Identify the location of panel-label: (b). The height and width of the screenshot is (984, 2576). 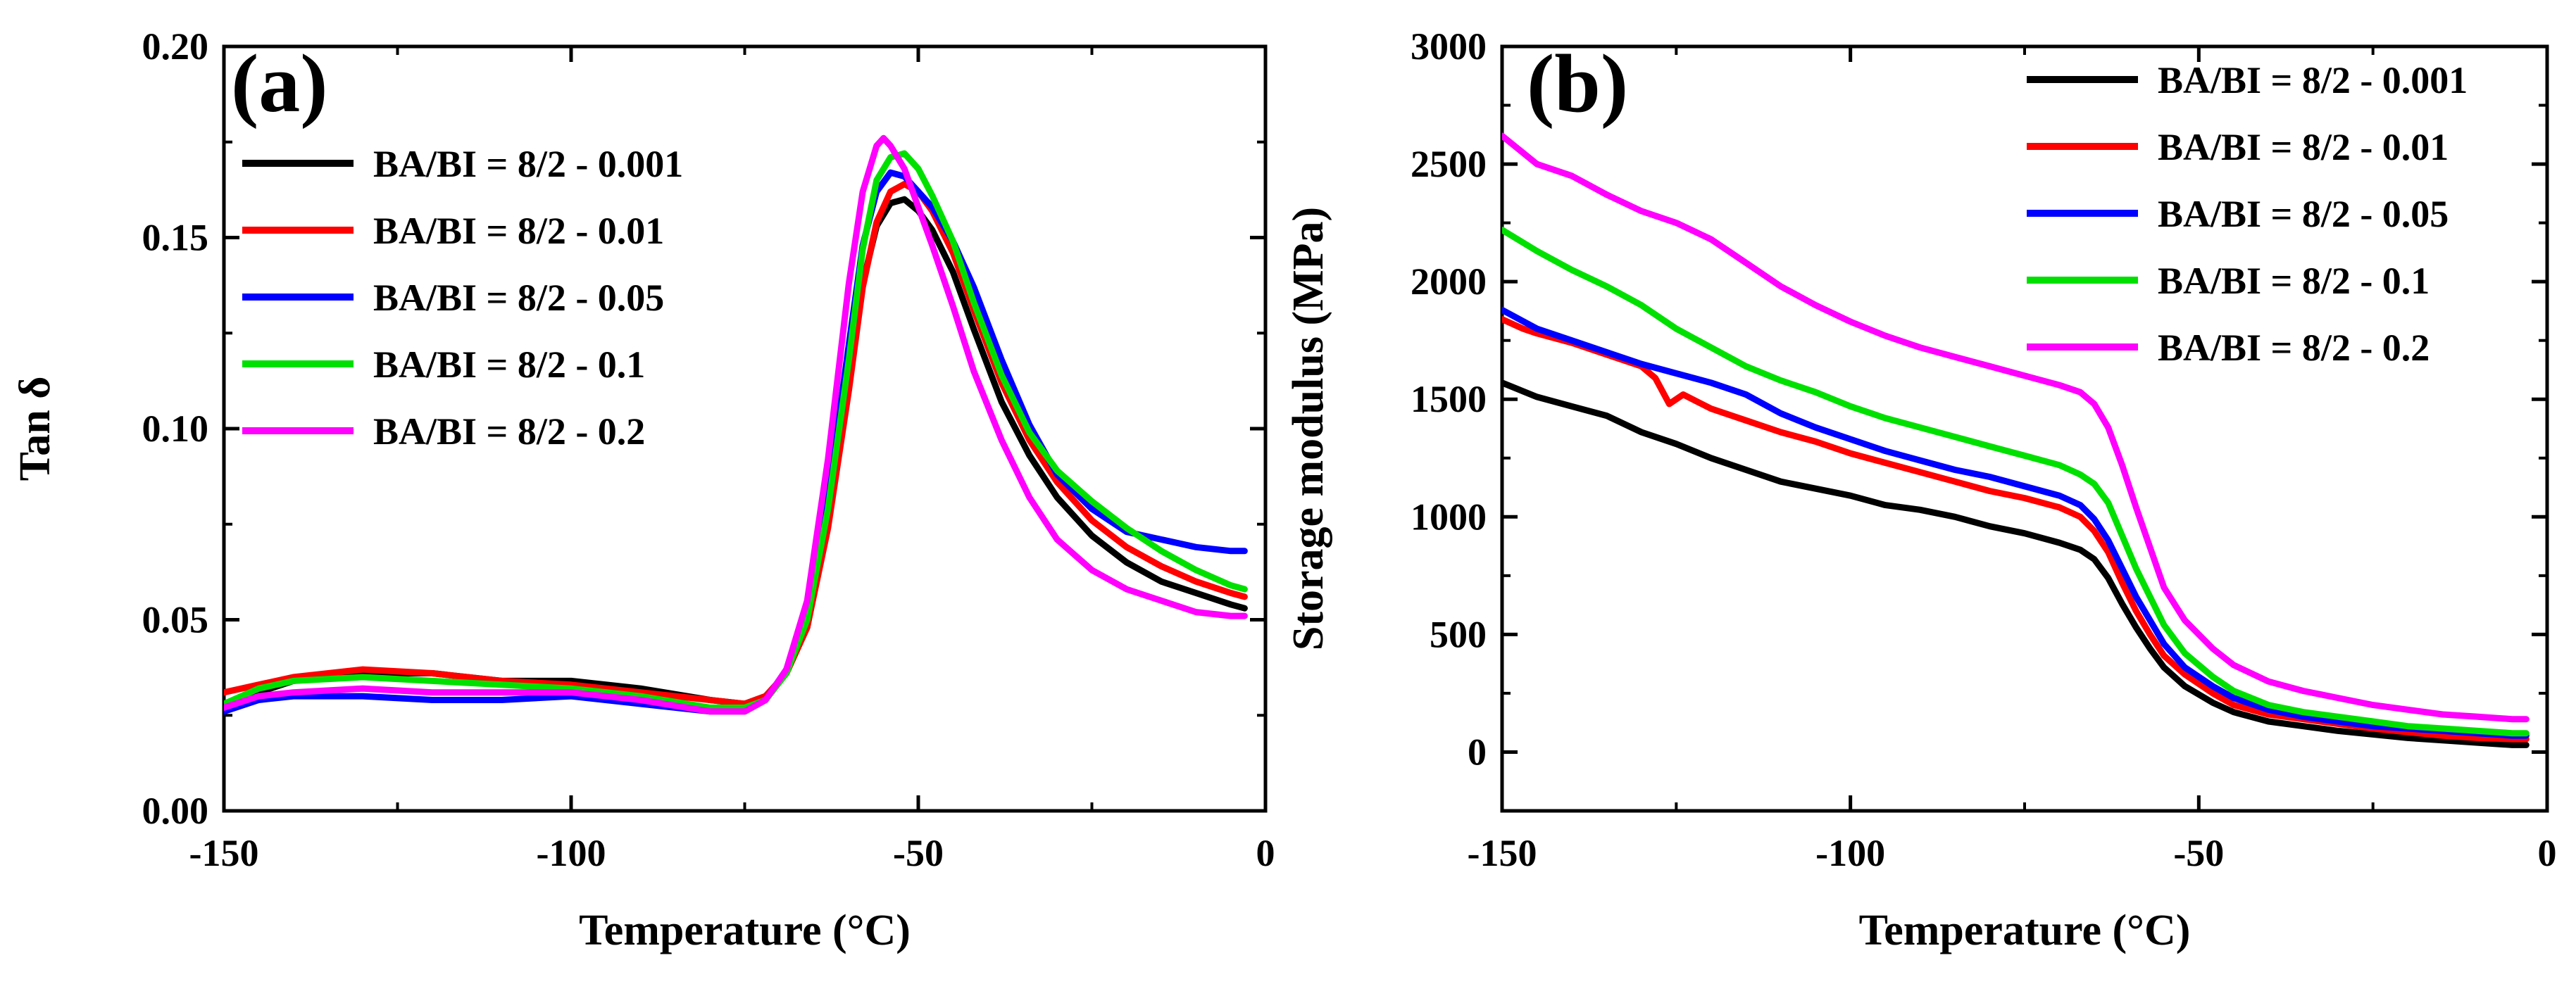
(1577, 83).